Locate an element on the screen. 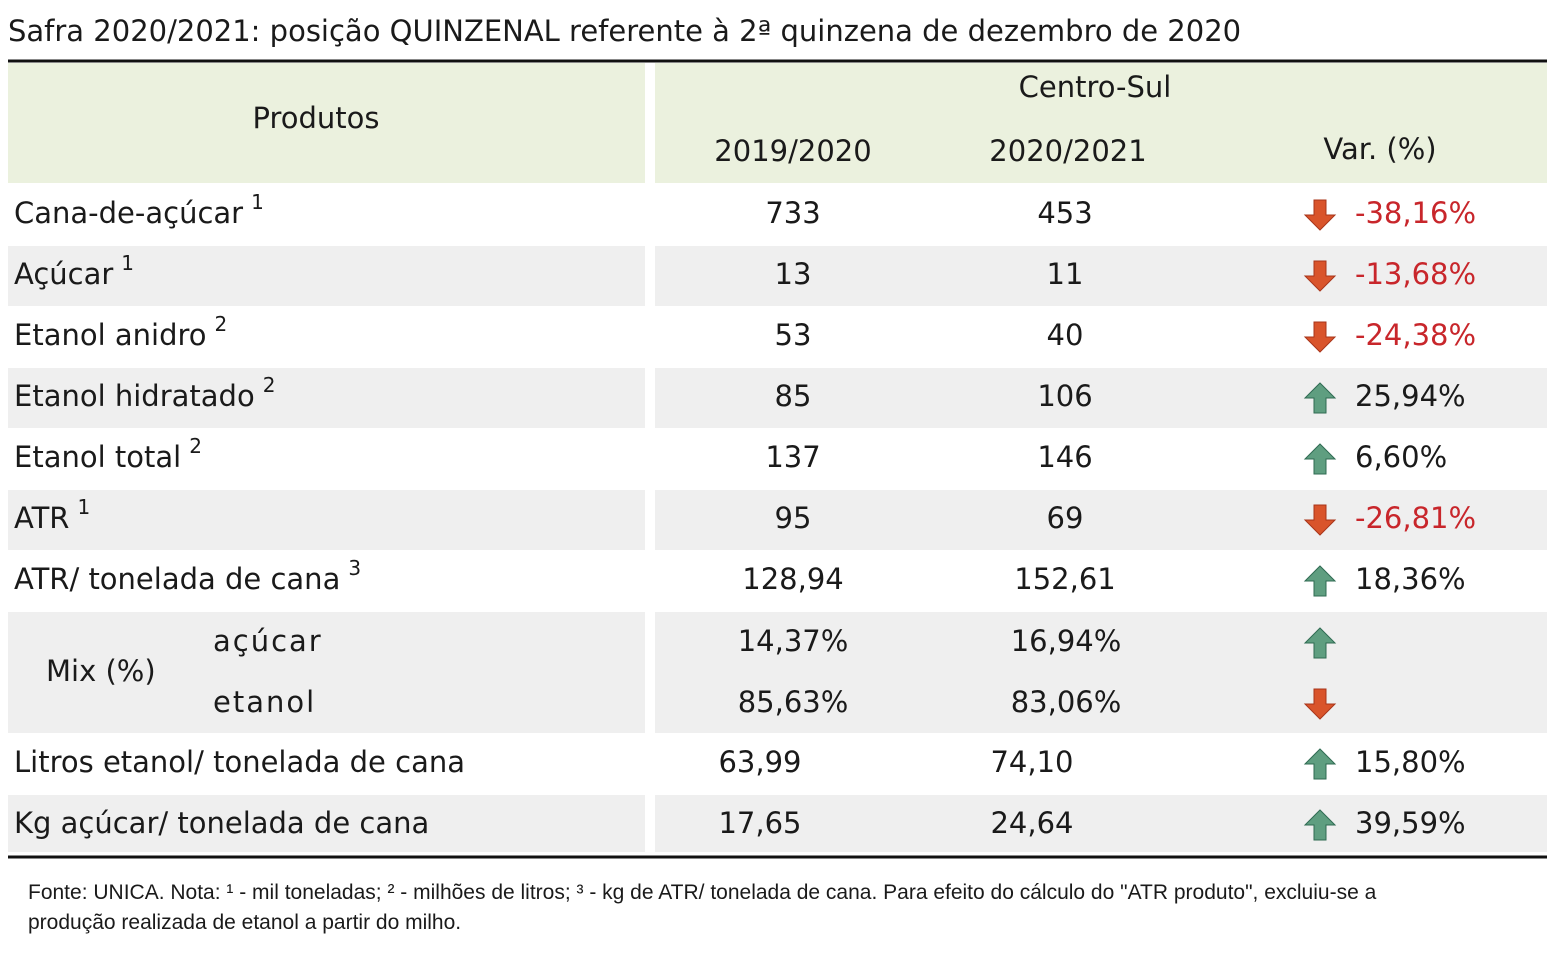  variation: 15,80% is located at coordinates (1410, 762).